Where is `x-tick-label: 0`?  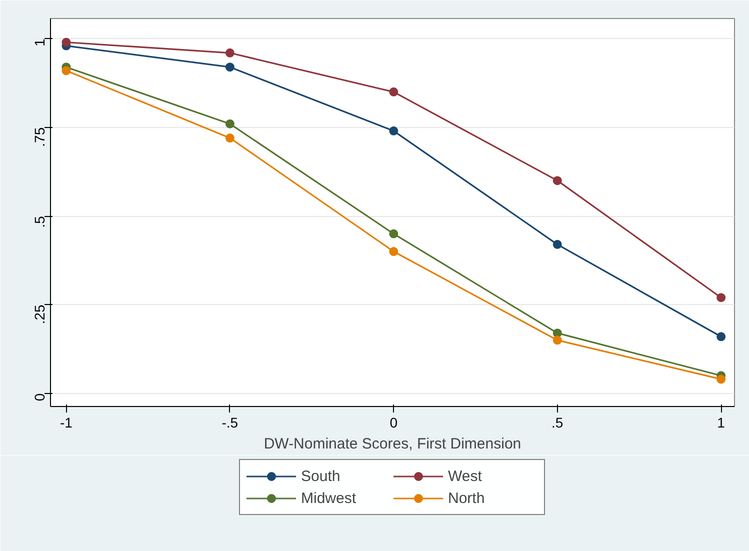
x-tick-label: 0 is located at coordinates (394, 422).